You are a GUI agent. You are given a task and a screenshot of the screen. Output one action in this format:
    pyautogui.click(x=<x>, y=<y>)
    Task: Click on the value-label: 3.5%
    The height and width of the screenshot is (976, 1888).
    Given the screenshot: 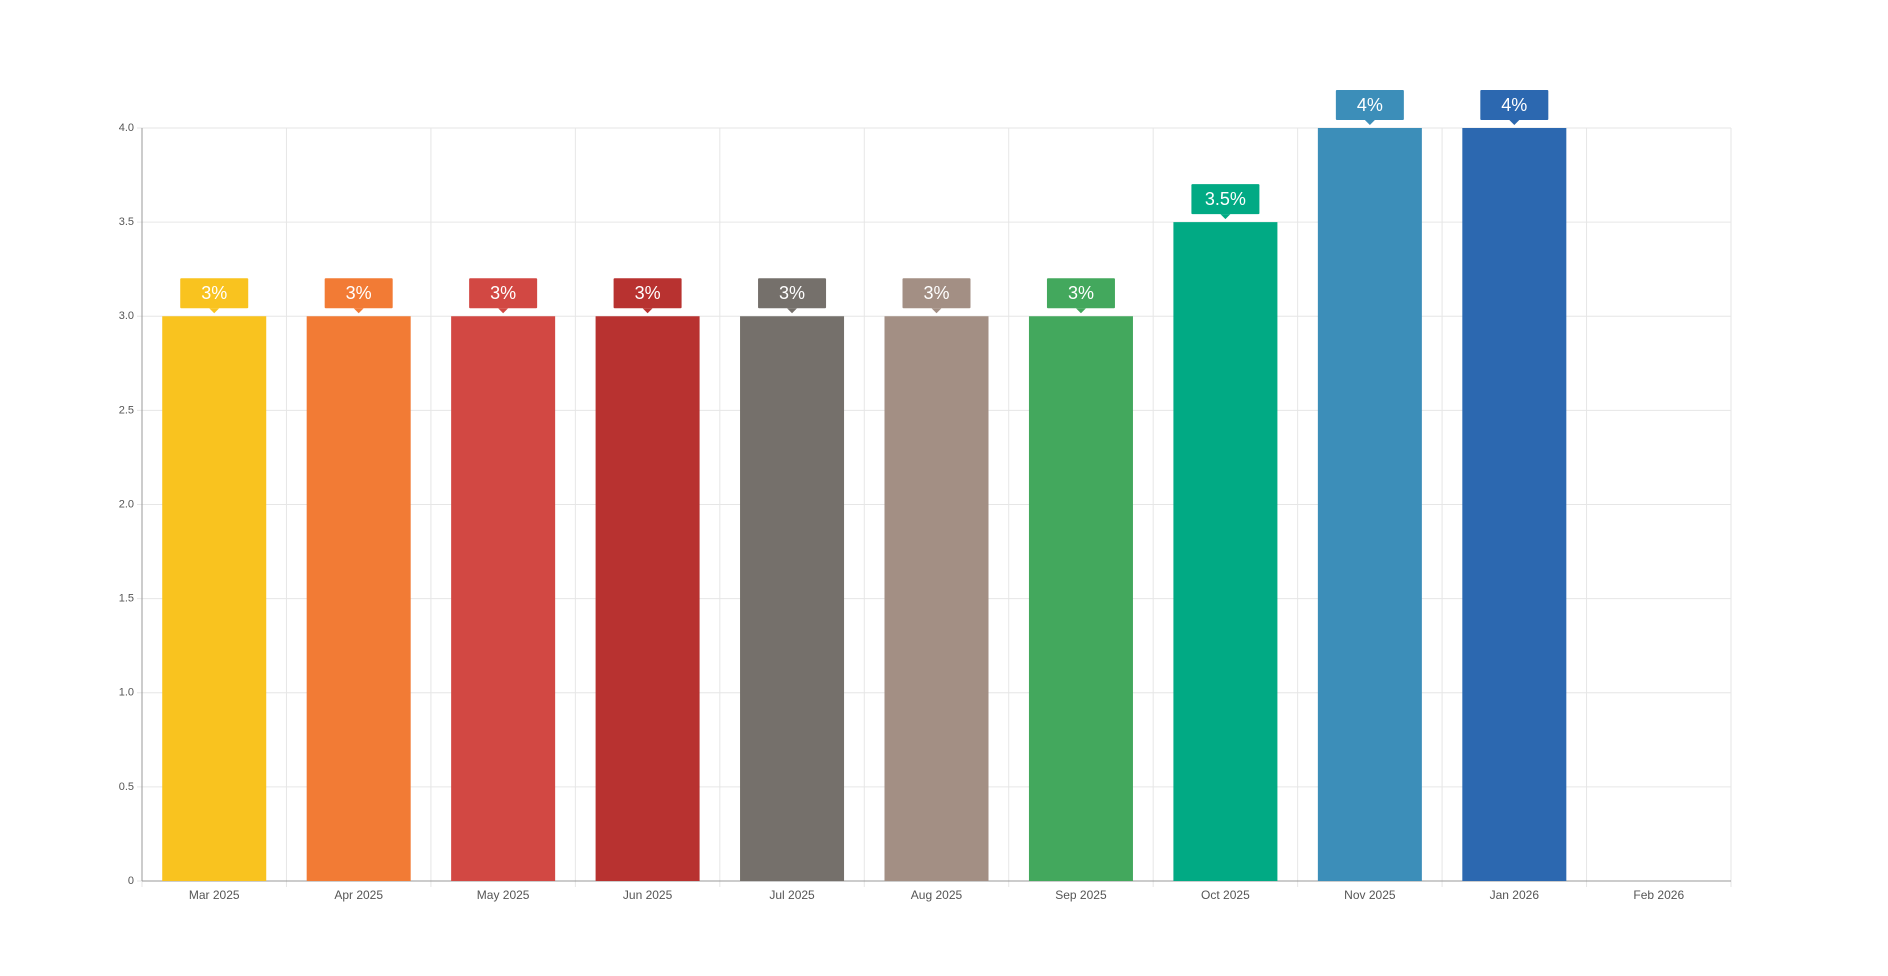 What is the action you would take?
    pyautogui.click(x=1225, y=199)
    